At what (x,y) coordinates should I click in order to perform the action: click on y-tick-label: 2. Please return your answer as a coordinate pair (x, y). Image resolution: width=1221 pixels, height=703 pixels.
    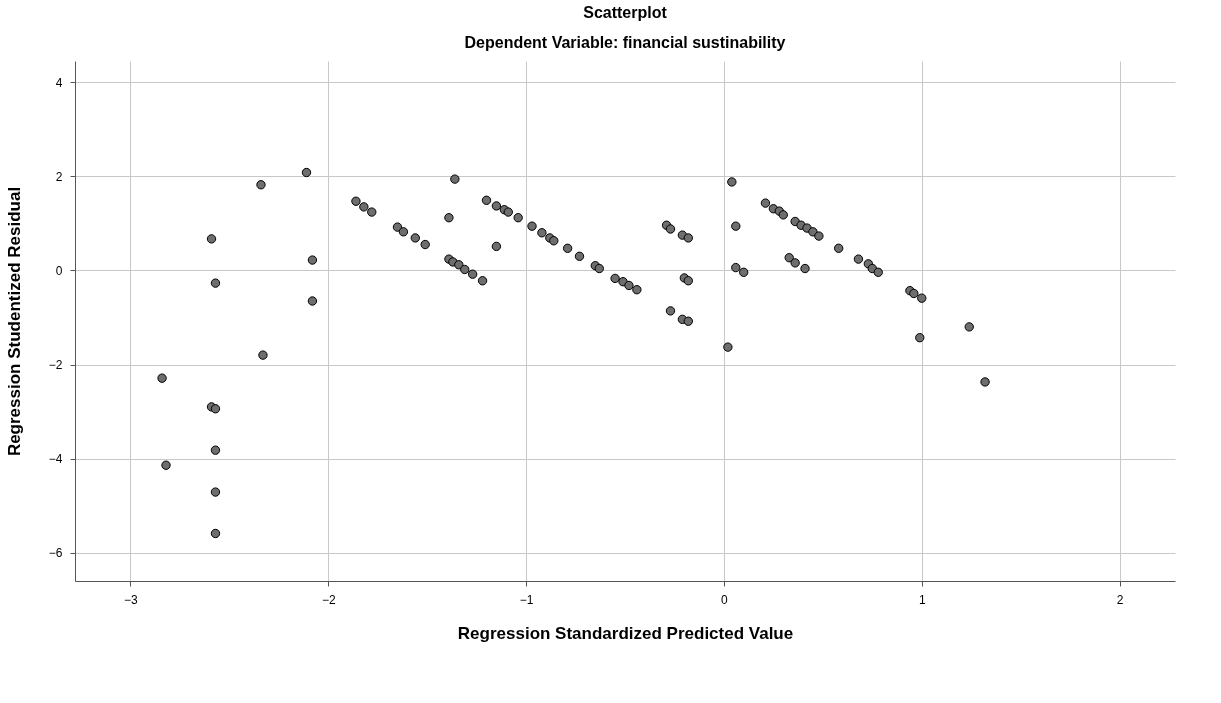
    Looking at the image, I should click on (59, 176).